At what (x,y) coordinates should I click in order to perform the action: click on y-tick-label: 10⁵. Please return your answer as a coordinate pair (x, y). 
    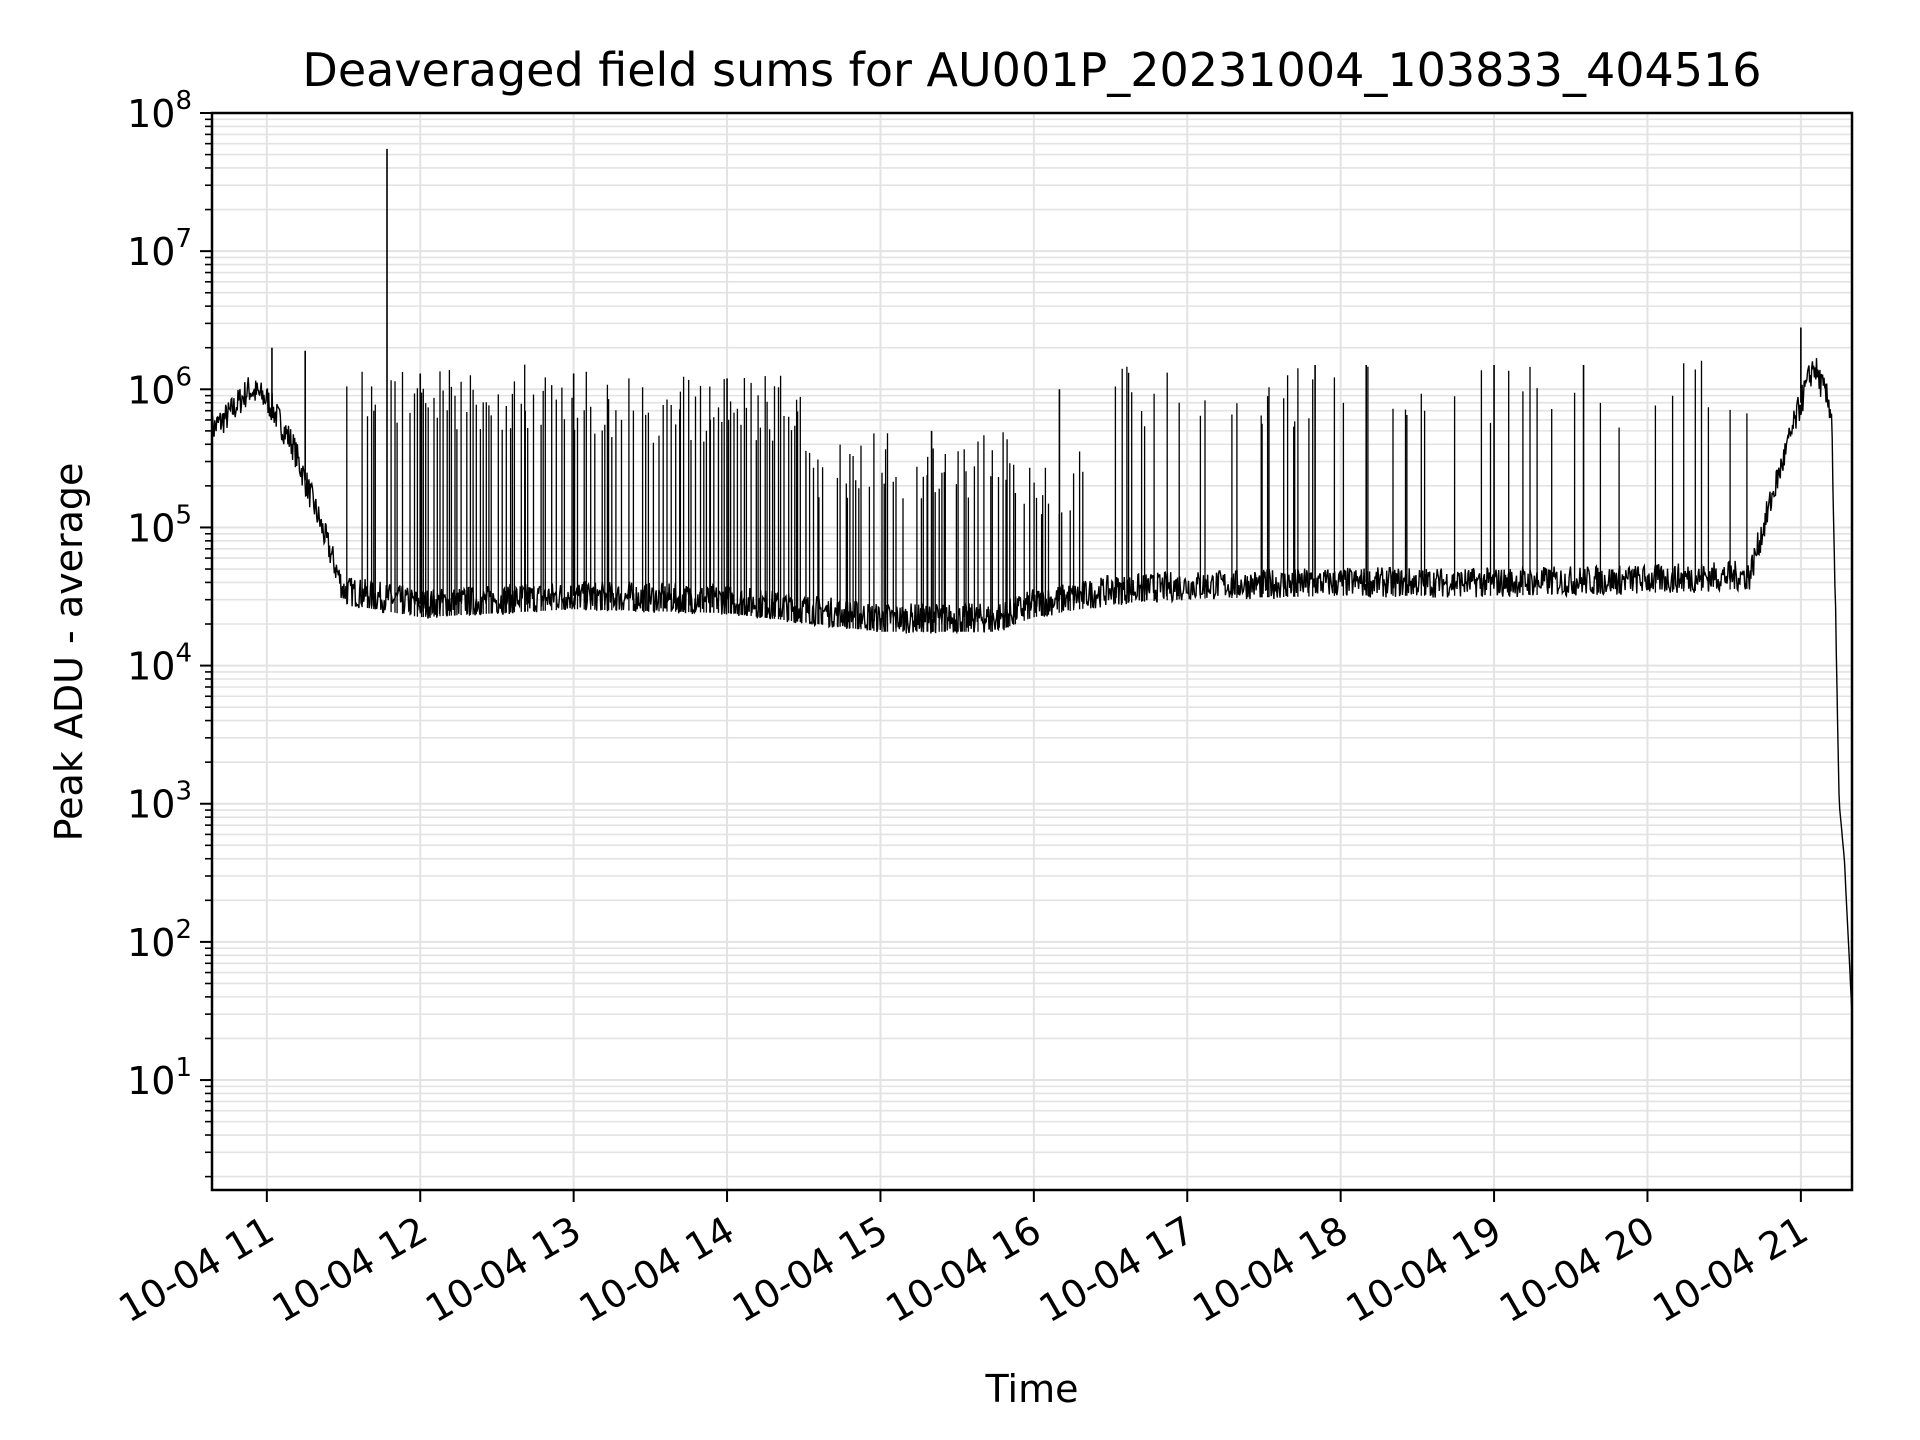
    Looking at the image, I should click on (159, 525).